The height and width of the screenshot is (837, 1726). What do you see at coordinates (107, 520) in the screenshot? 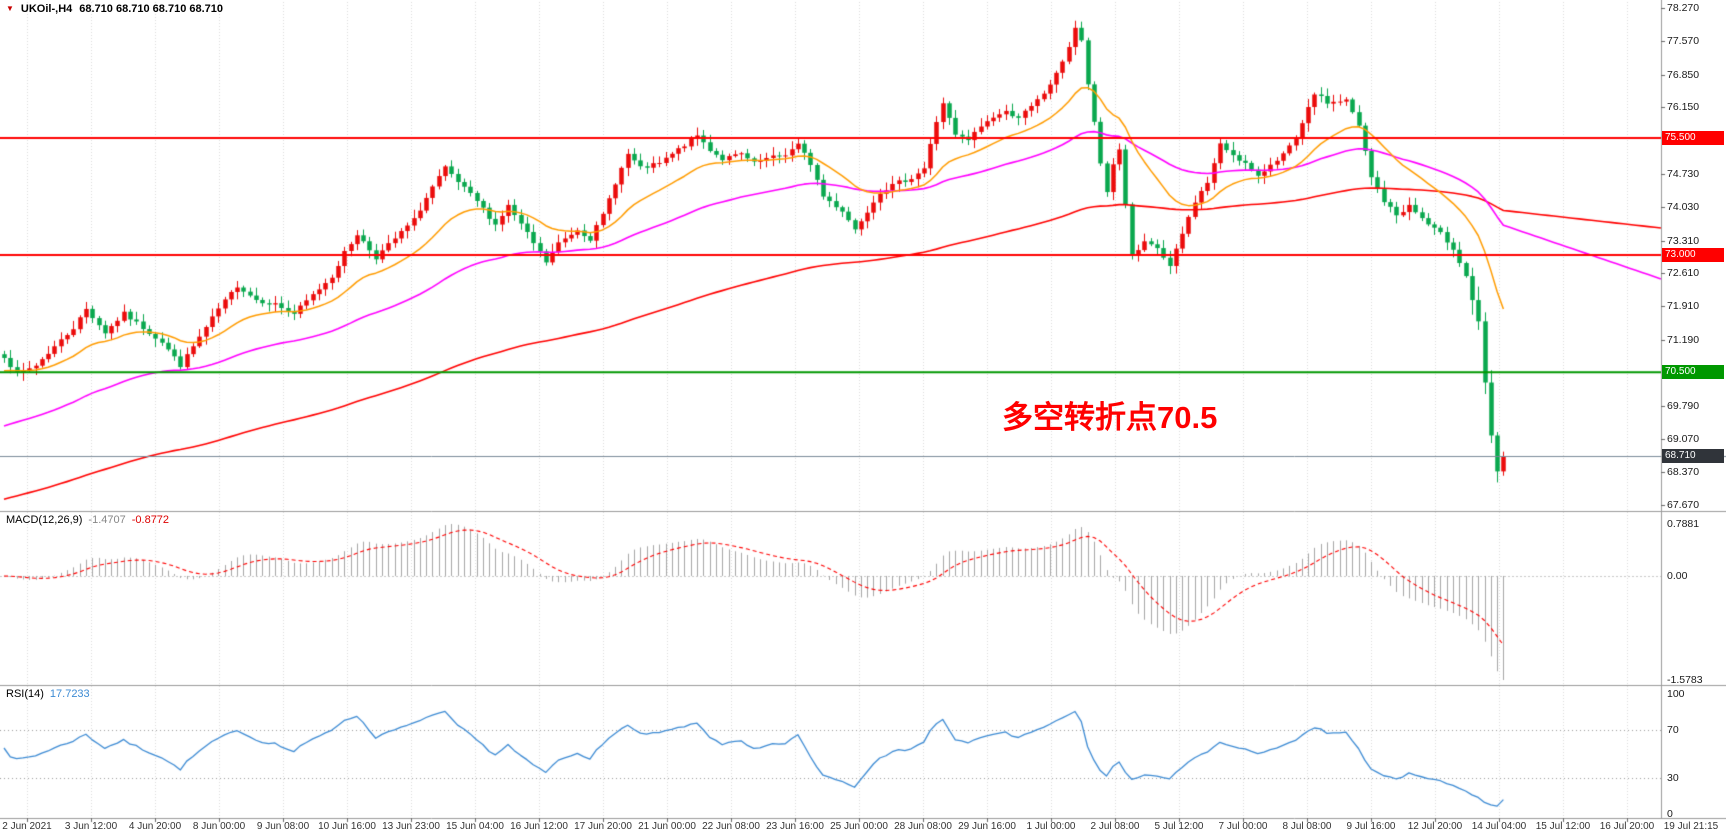
I see `macd-main-value: -1.4707` at bounding box center [107, 520].